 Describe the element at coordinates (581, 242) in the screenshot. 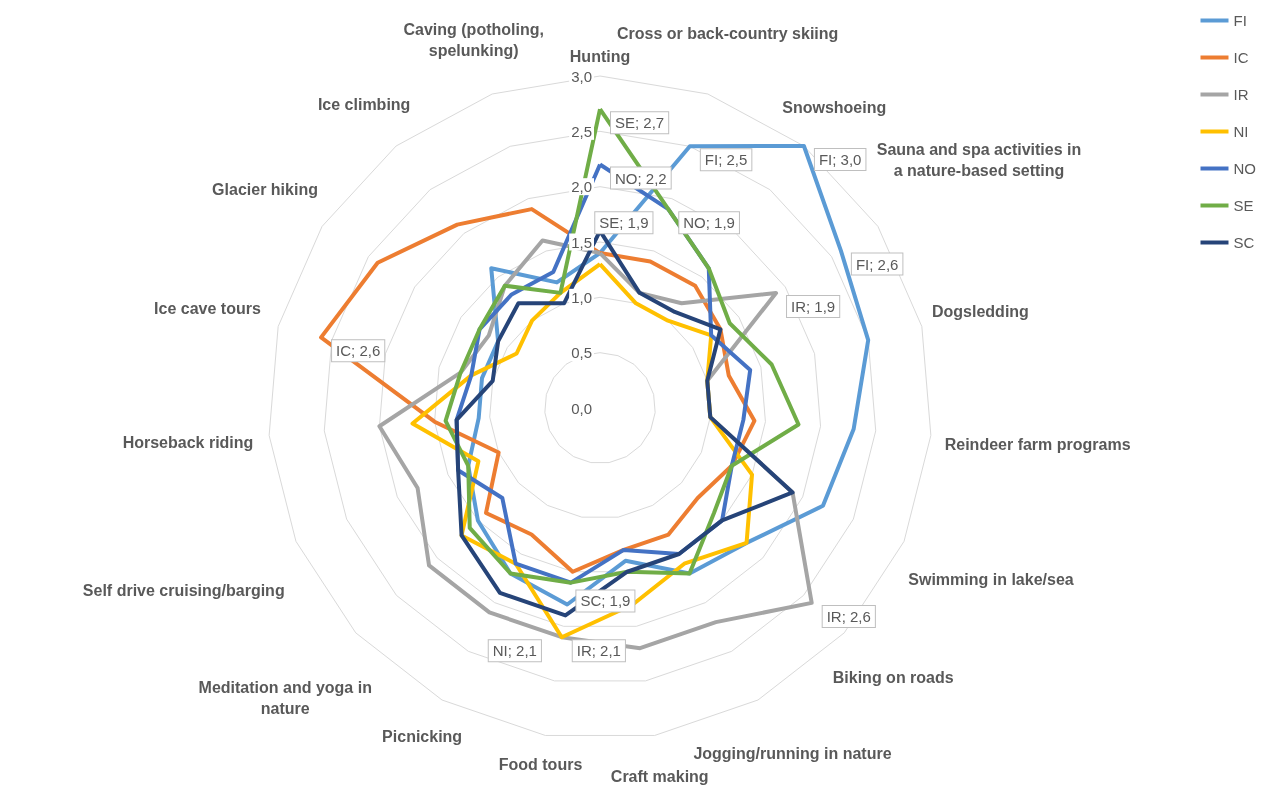

I see `y-tick-label: 1,5` at that location.